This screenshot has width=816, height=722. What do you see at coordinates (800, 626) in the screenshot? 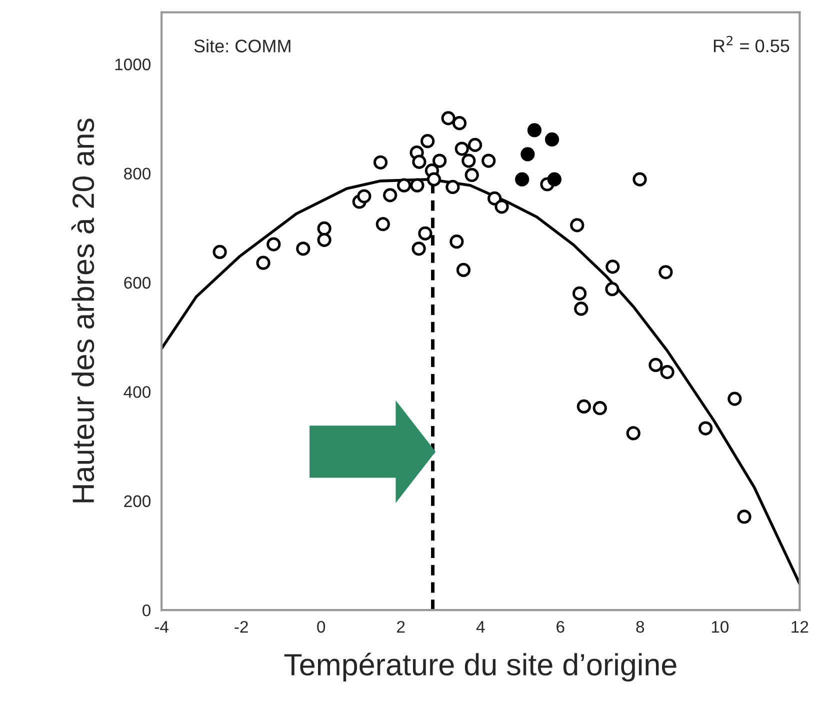
I see `x-tick-label: 12` at bounding box center [800, 626].